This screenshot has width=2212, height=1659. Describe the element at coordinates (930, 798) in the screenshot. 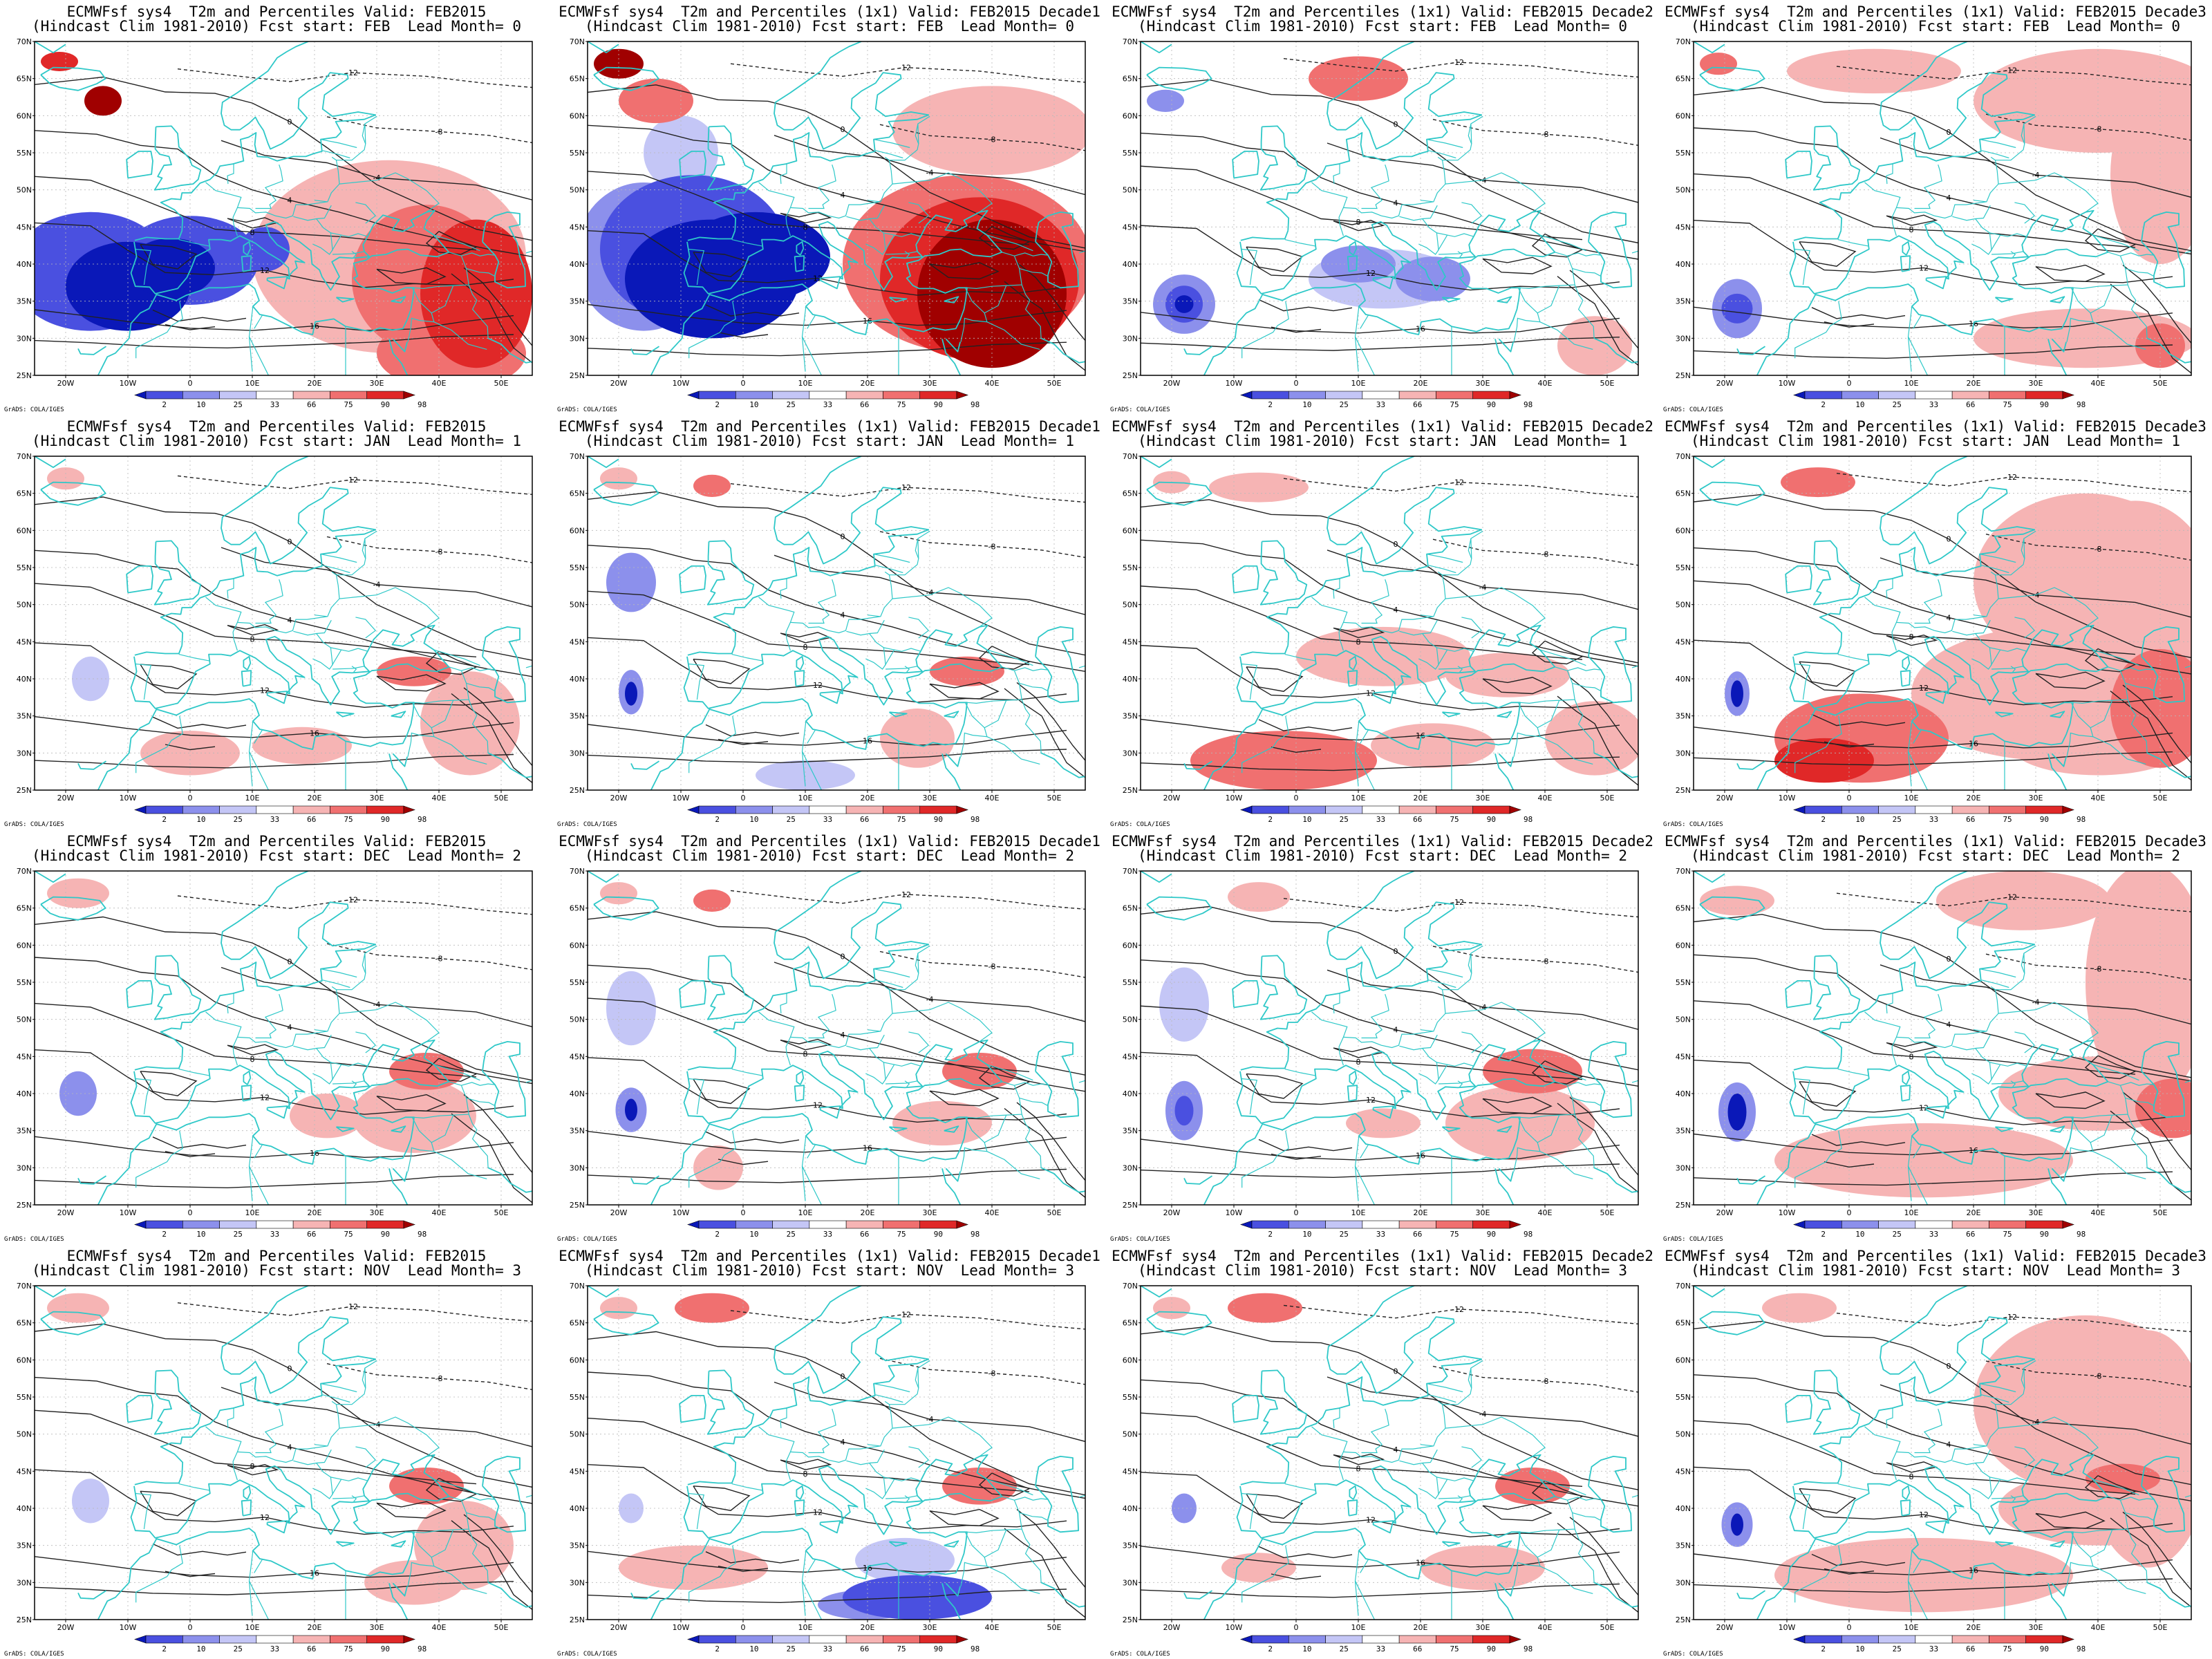

I see `longitude-label: 30E` at that location.